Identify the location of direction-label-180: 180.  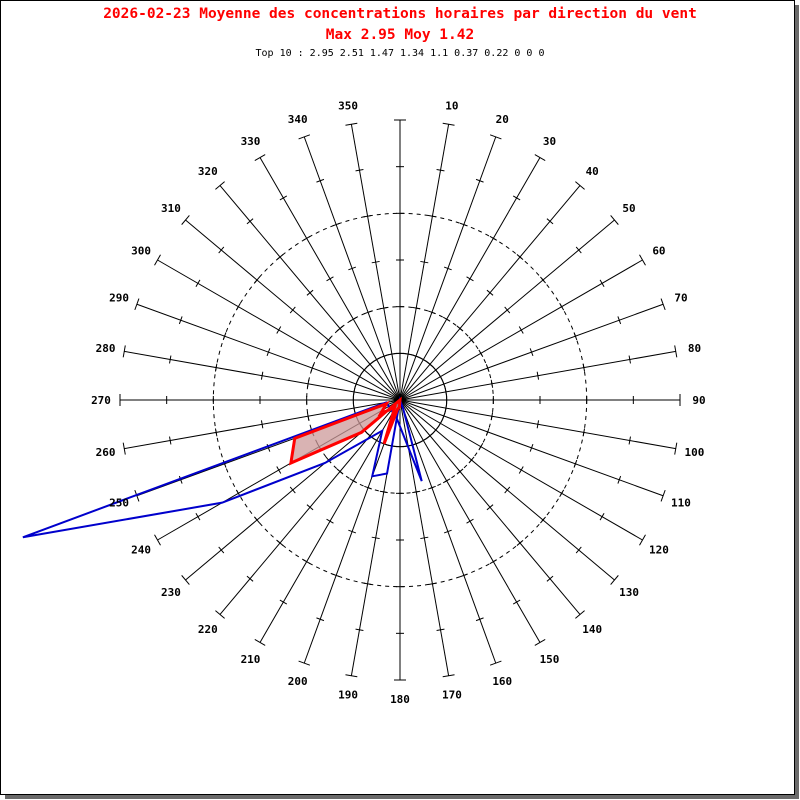
(400, 699).